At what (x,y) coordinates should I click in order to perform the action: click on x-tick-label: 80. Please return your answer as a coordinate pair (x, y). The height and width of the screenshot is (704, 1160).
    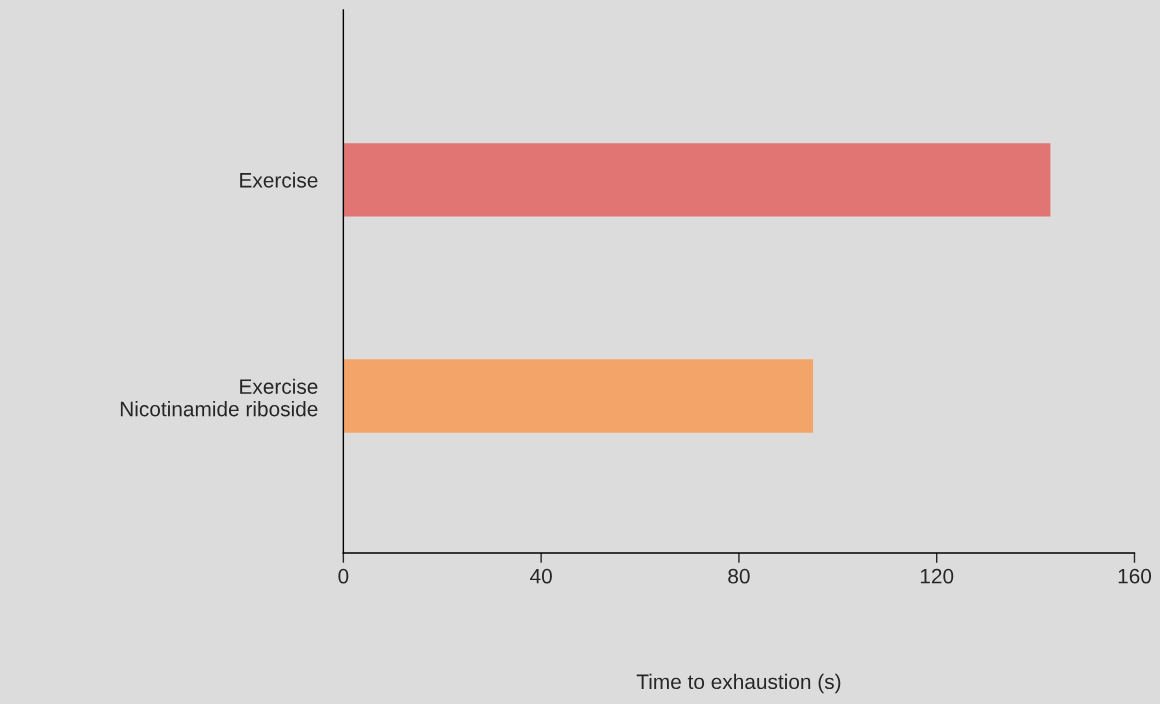
    Looking at the image, I should click on (739, 576).